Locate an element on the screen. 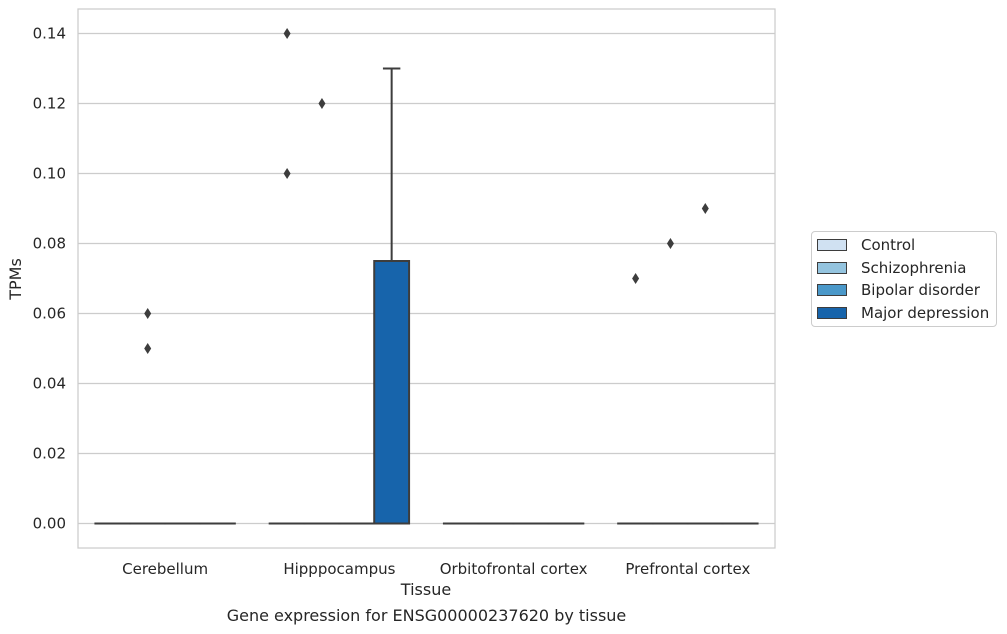  y-tick-label: 0.14 is located at coordinates (49, 34).